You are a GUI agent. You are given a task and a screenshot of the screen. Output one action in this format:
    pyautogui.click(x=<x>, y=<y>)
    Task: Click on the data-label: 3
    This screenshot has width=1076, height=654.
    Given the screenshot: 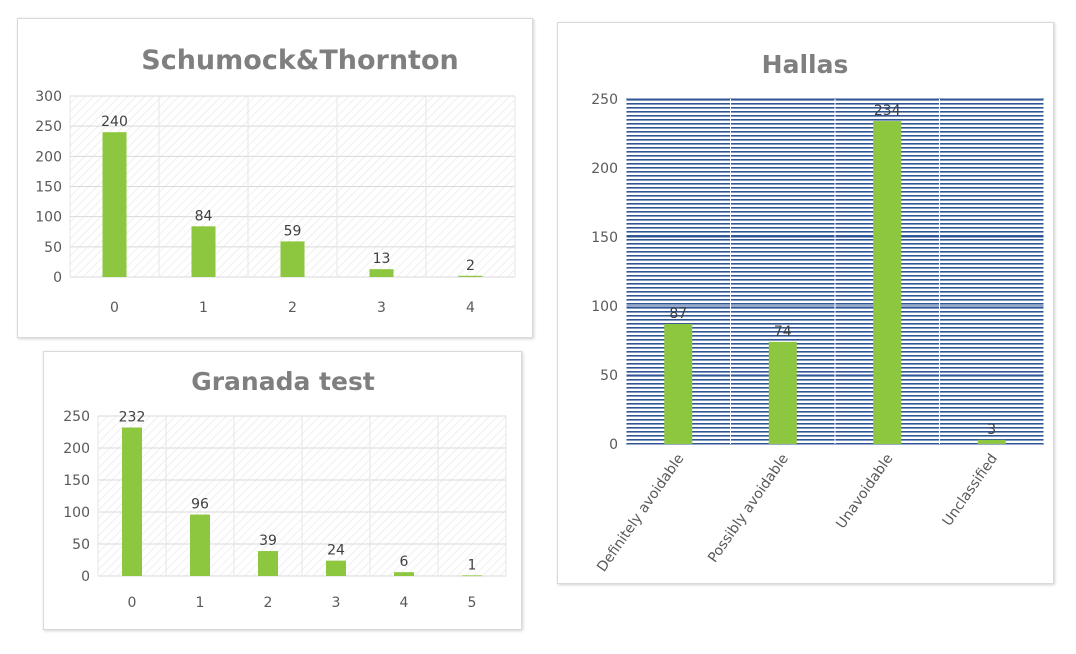 What is the action you would take?
    pyautogui.click(x=991, y=430)
    